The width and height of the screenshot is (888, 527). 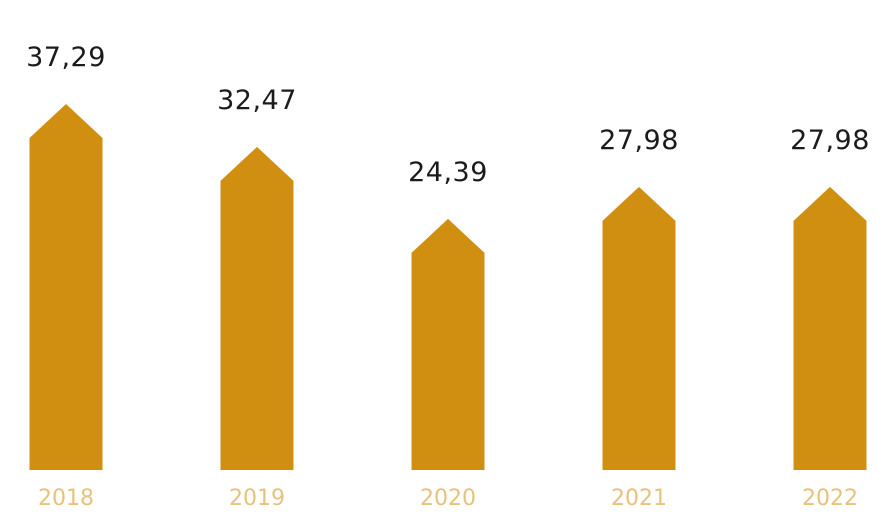 I want to click on x-tick-label-2019: 2019, so click(x=257, y=498).